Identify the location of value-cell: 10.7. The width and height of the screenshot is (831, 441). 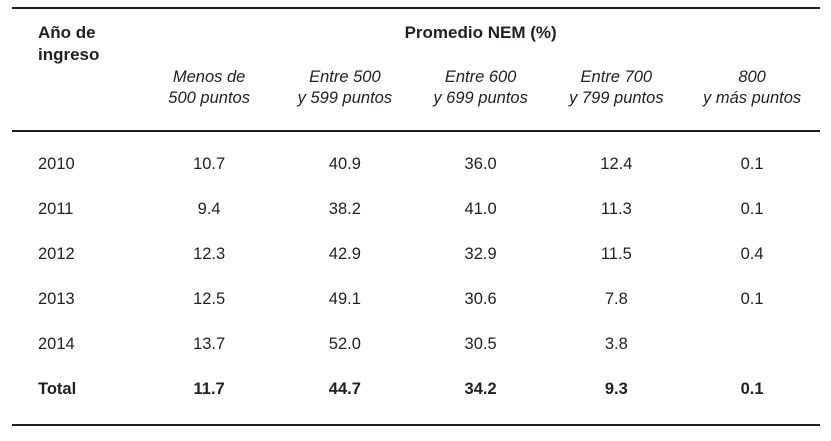
(209, 164).